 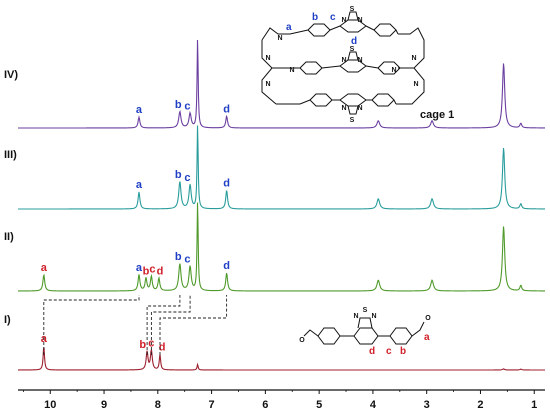 I want to click on cage-atom-5: S, so click(x=352, y=49).